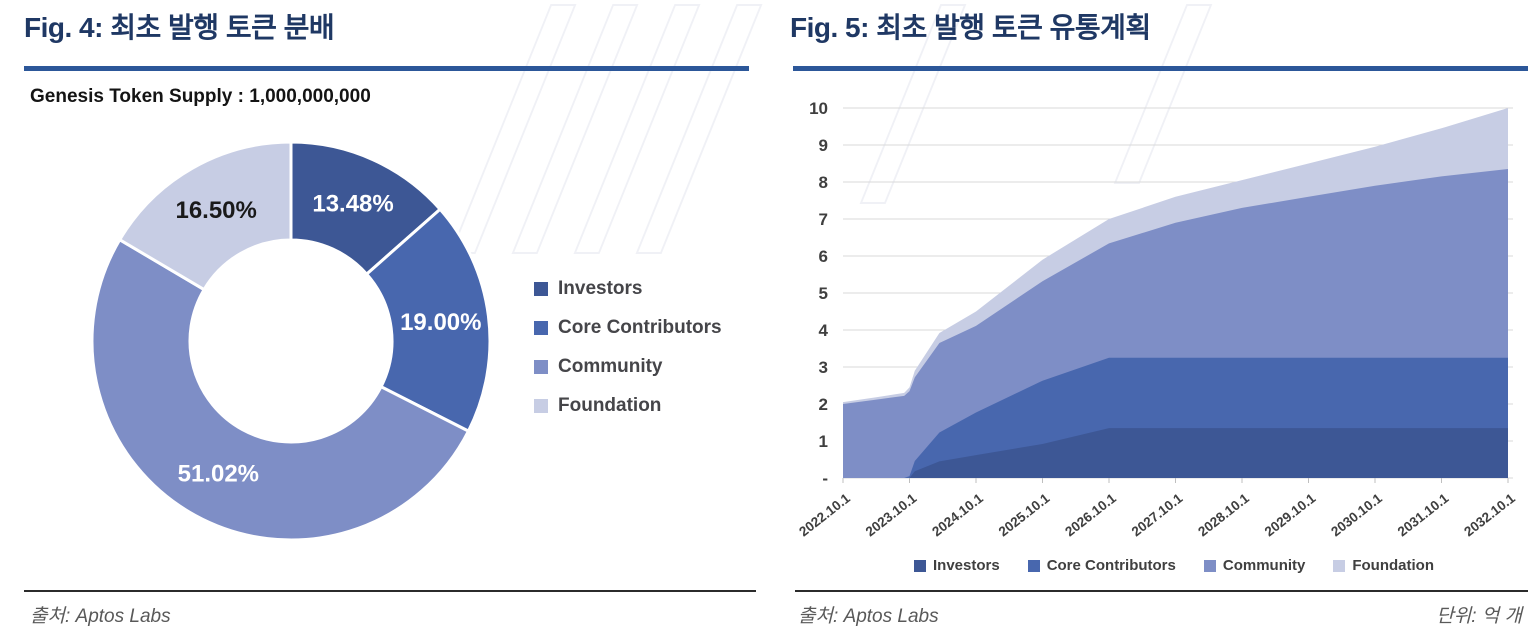 The image size is (1536, 639). What do you see at coordinates (218, 473) in the screenshot?
I see `donut-value-label-community: 51.02%` at bounding box center [218, 473].